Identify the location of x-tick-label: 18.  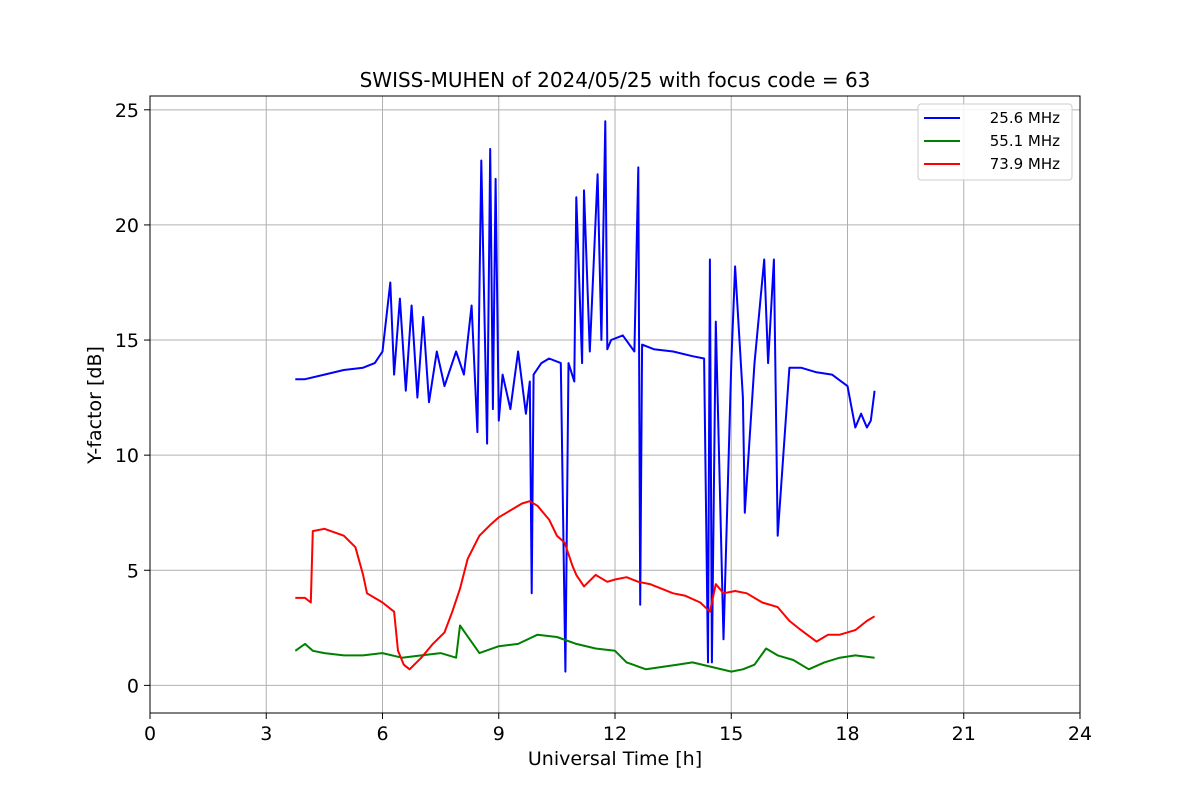
(847, 734).